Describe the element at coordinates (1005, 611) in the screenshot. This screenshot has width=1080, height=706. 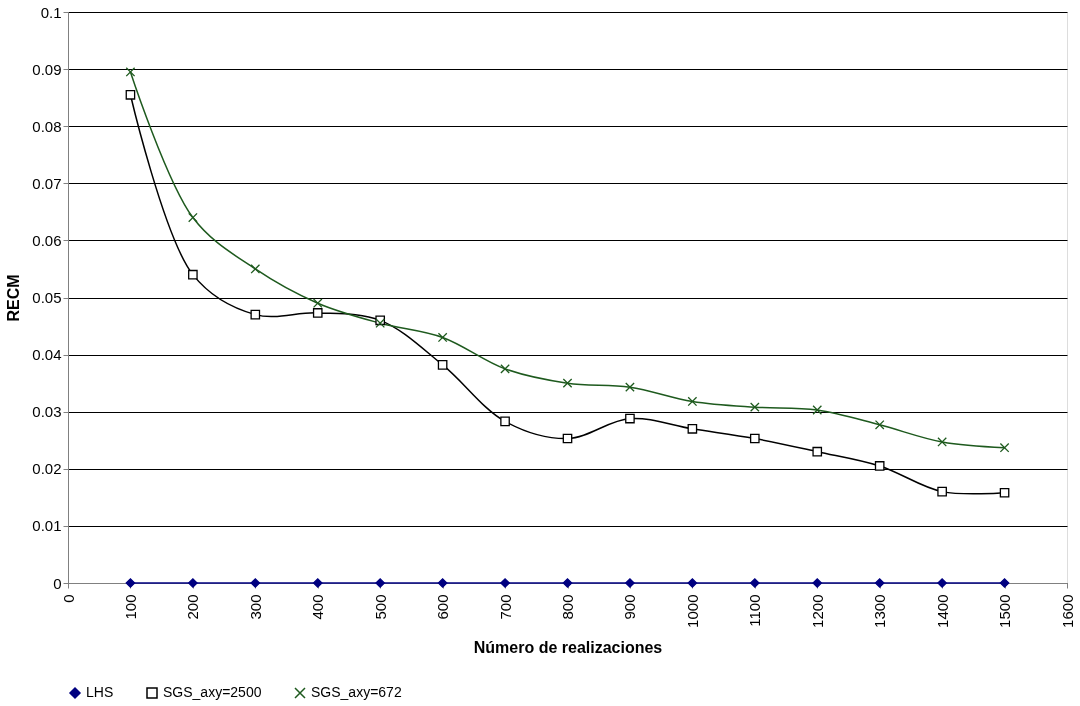
I see `x-tick-label: 1500` at that location.